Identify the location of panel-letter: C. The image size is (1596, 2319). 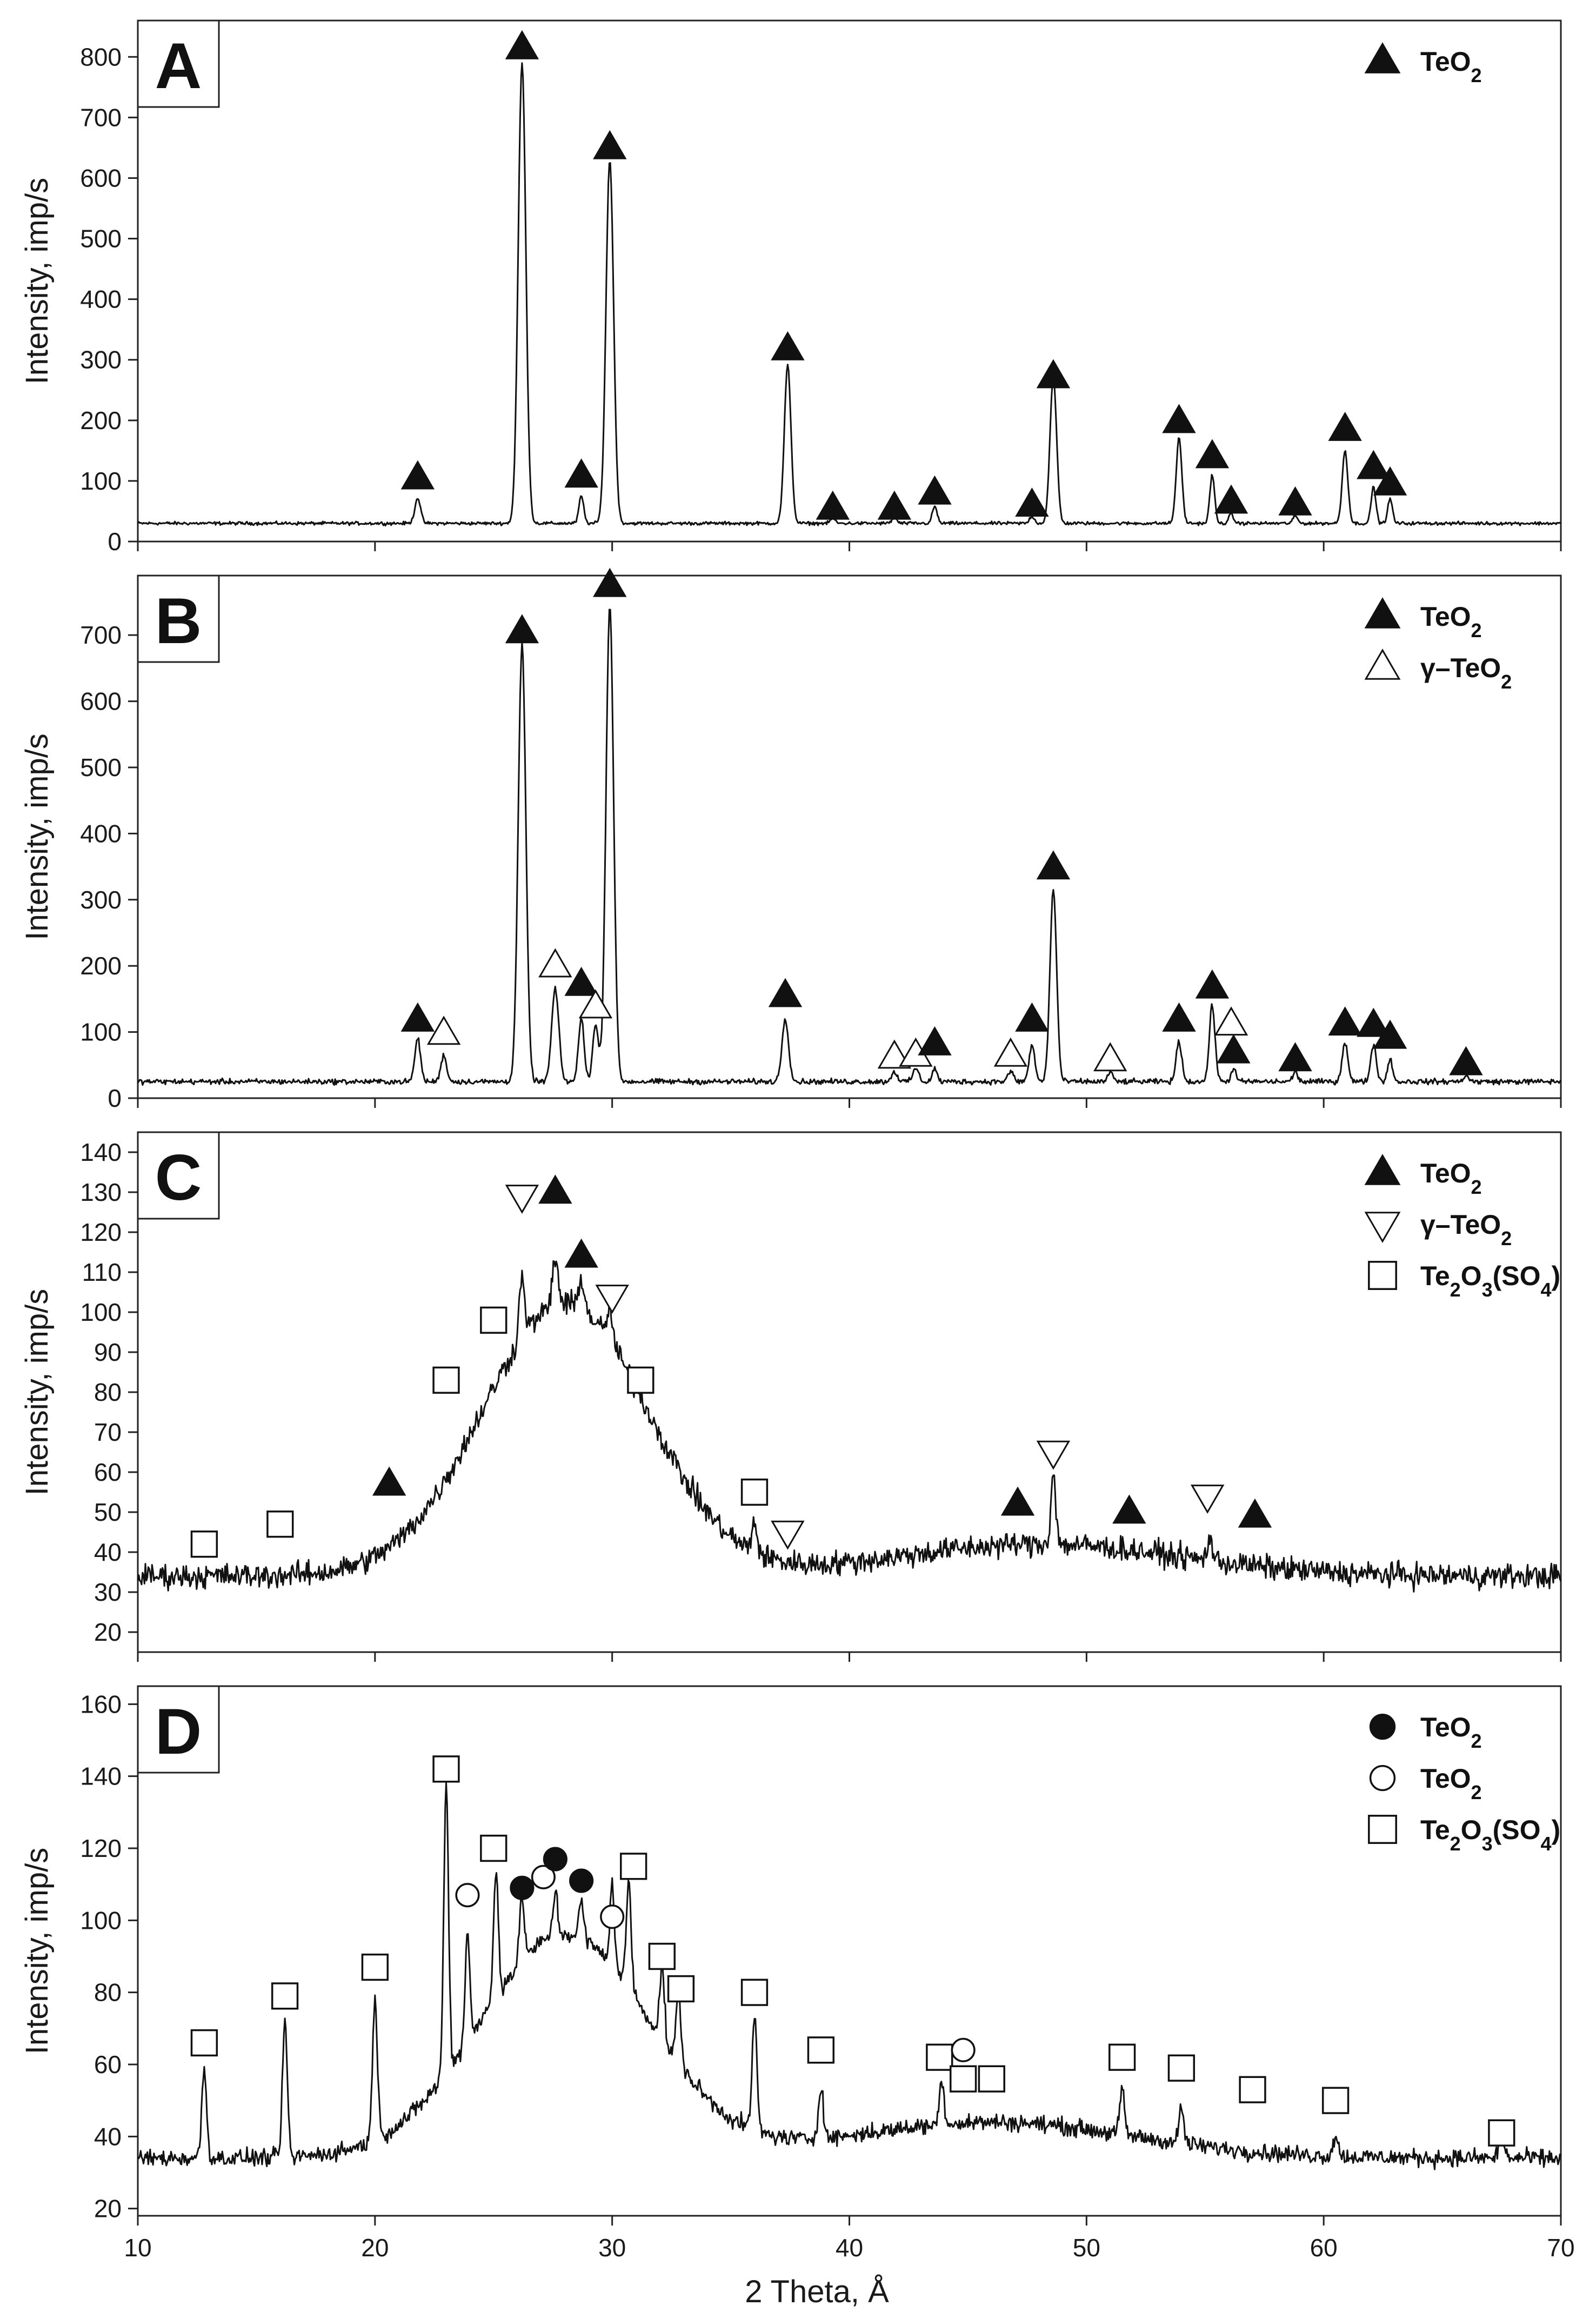
(178, 1177).